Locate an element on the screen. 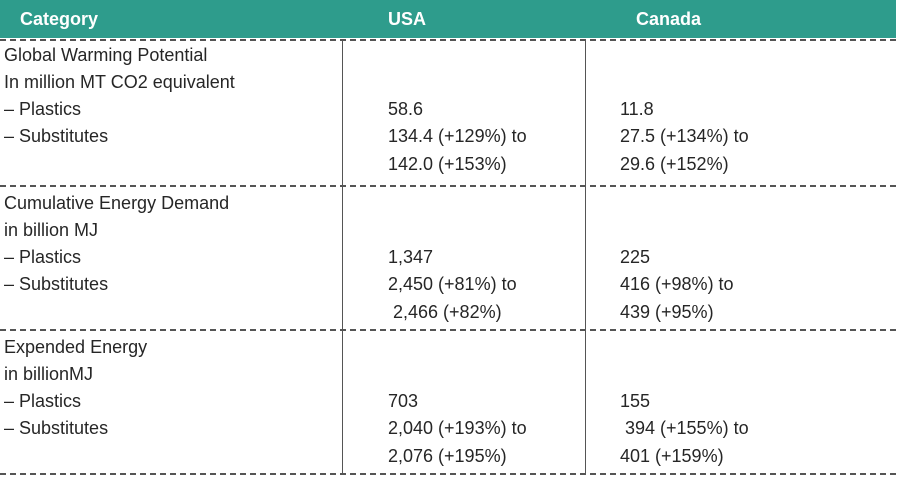  category-line: Global Warming Potential is located at coordinates (106, 54).